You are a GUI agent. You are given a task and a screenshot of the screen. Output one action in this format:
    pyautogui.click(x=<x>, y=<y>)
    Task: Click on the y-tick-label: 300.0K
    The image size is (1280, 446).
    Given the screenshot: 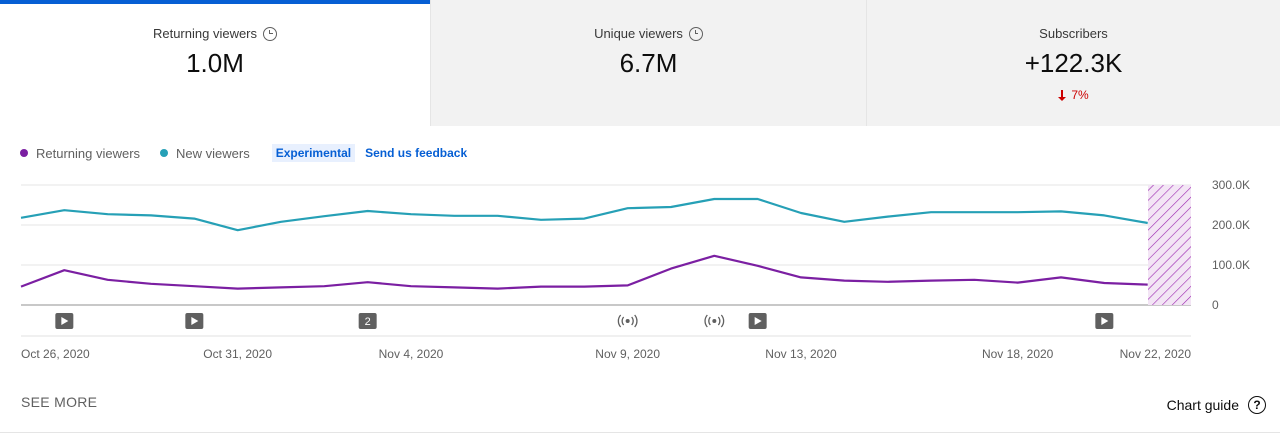 What is the action you would take?
    pyautogui.click(x=1231, y=185)
    